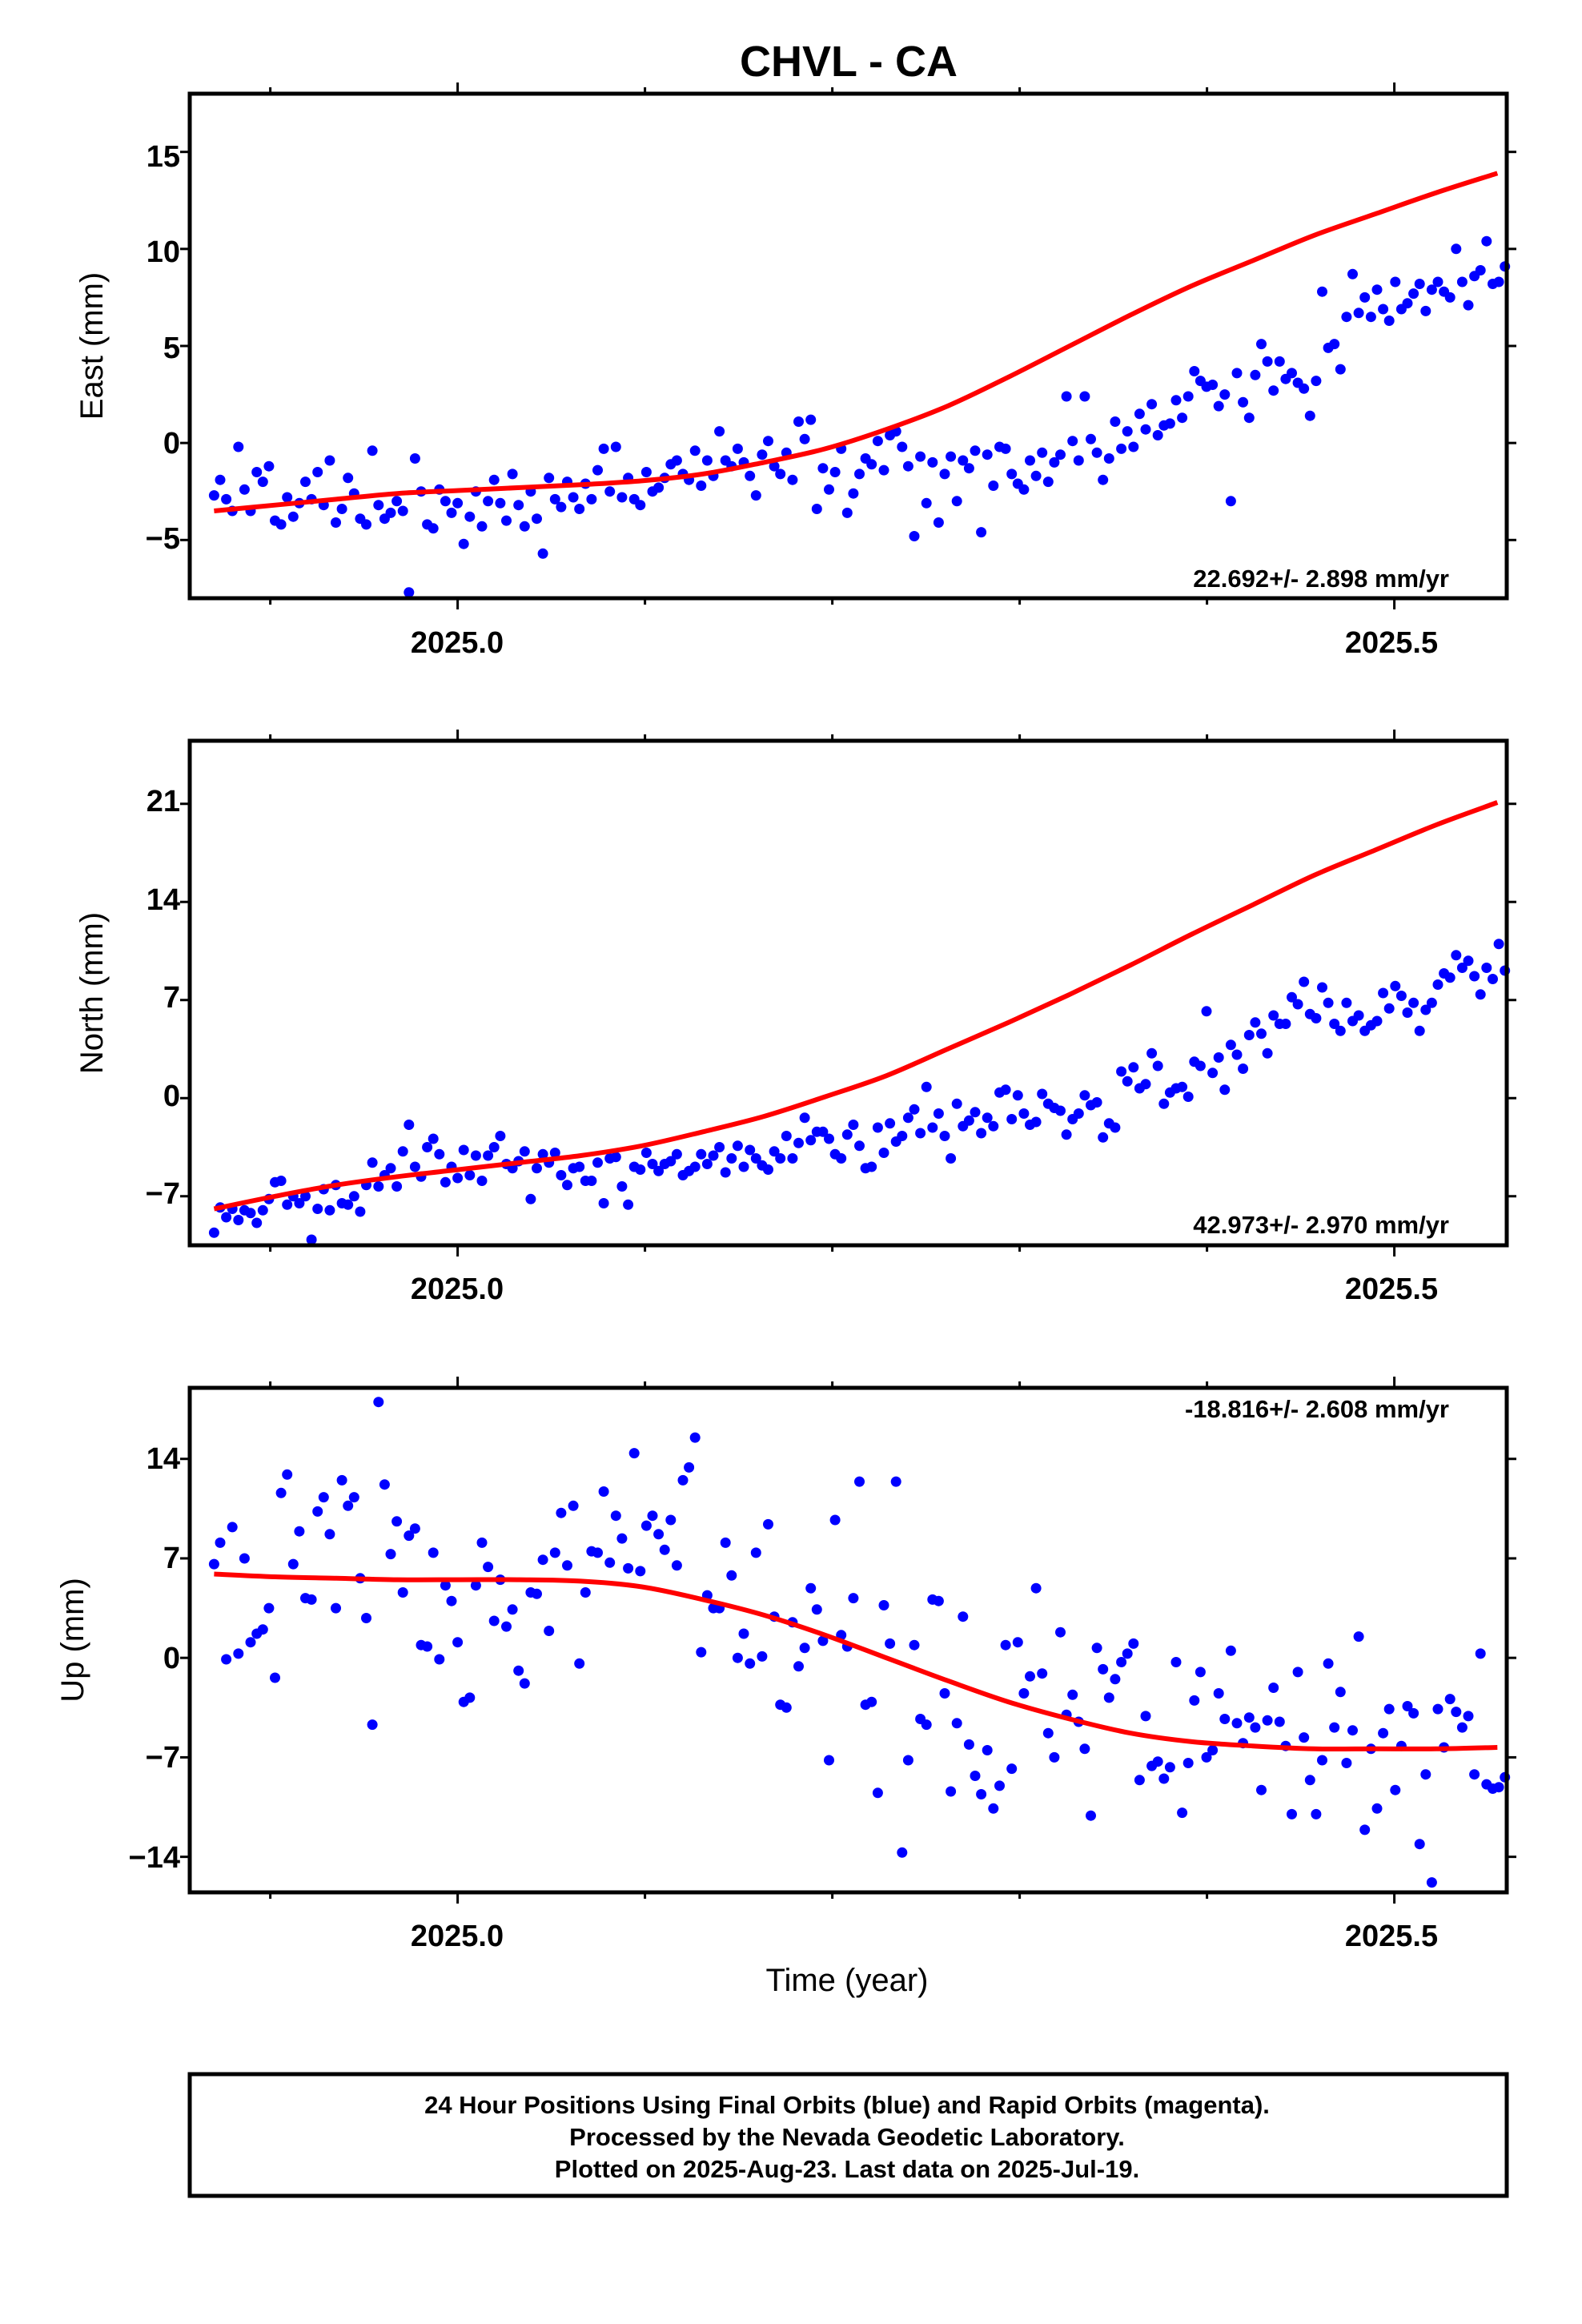 Image resolution: width=1582 pixels, height=2324 pixels. What do you see at coordinates (164, 1459) in the screenshot?
I see `up-y-tick-label: 14` at bounding box center [164, 1459].